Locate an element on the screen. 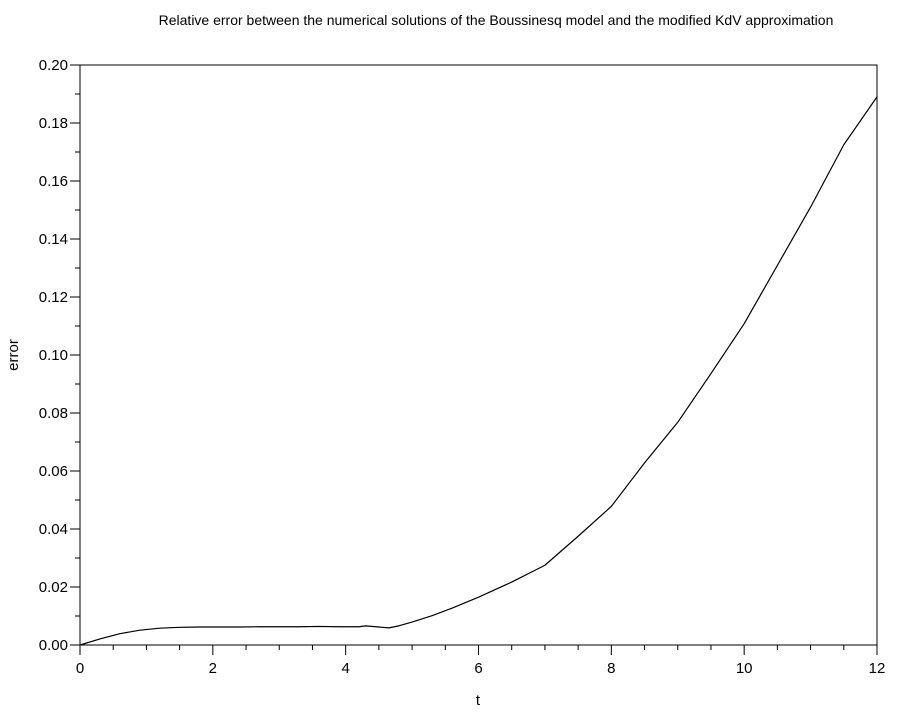  y-tick-label: 0.18 is located at coordinates (53, 123).